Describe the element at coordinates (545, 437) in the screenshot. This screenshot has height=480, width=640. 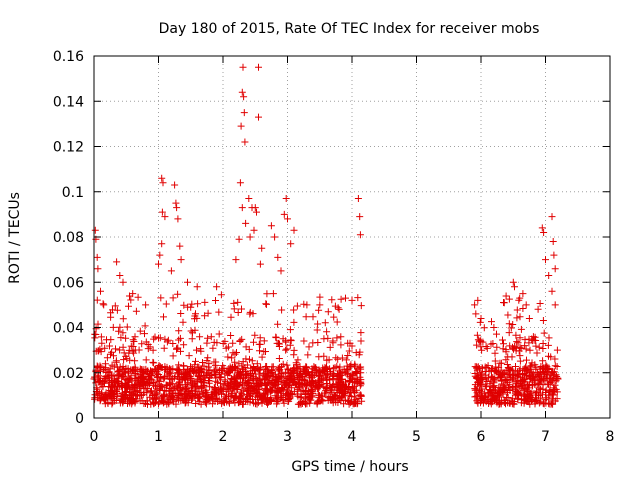
I see `x-tick-label: 7` at that location.